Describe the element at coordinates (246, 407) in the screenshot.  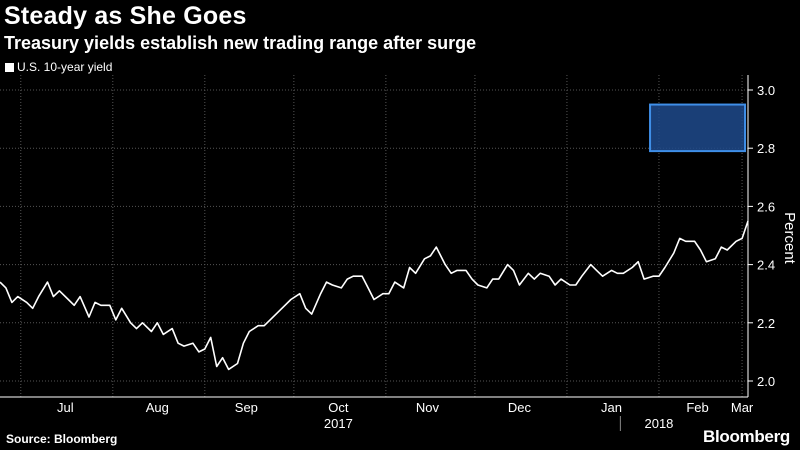
I see `x-tick-label: Sep` at that location.